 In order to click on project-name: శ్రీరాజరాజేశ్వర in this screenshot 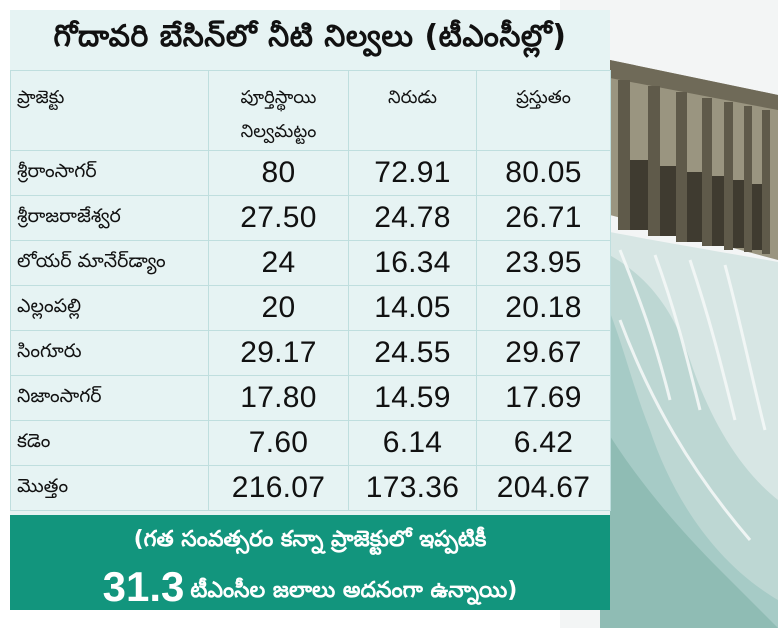, I will do `click(109, 218)`.